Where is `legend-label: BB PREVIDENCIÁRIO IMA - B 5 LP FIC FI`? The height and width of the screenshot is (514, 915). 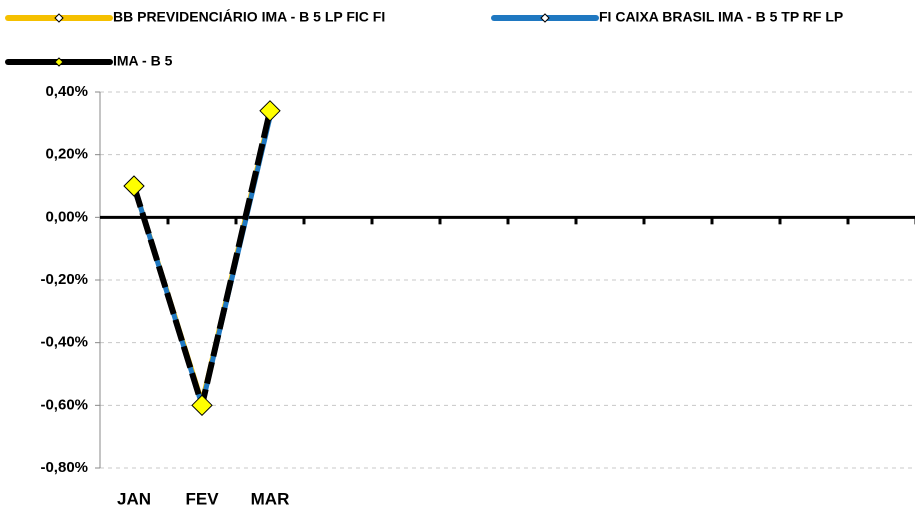 legend-label: BB PREVIDENCIÁRIO IMA - B 5 LP FIC FI is located at coordinates (249, 17).